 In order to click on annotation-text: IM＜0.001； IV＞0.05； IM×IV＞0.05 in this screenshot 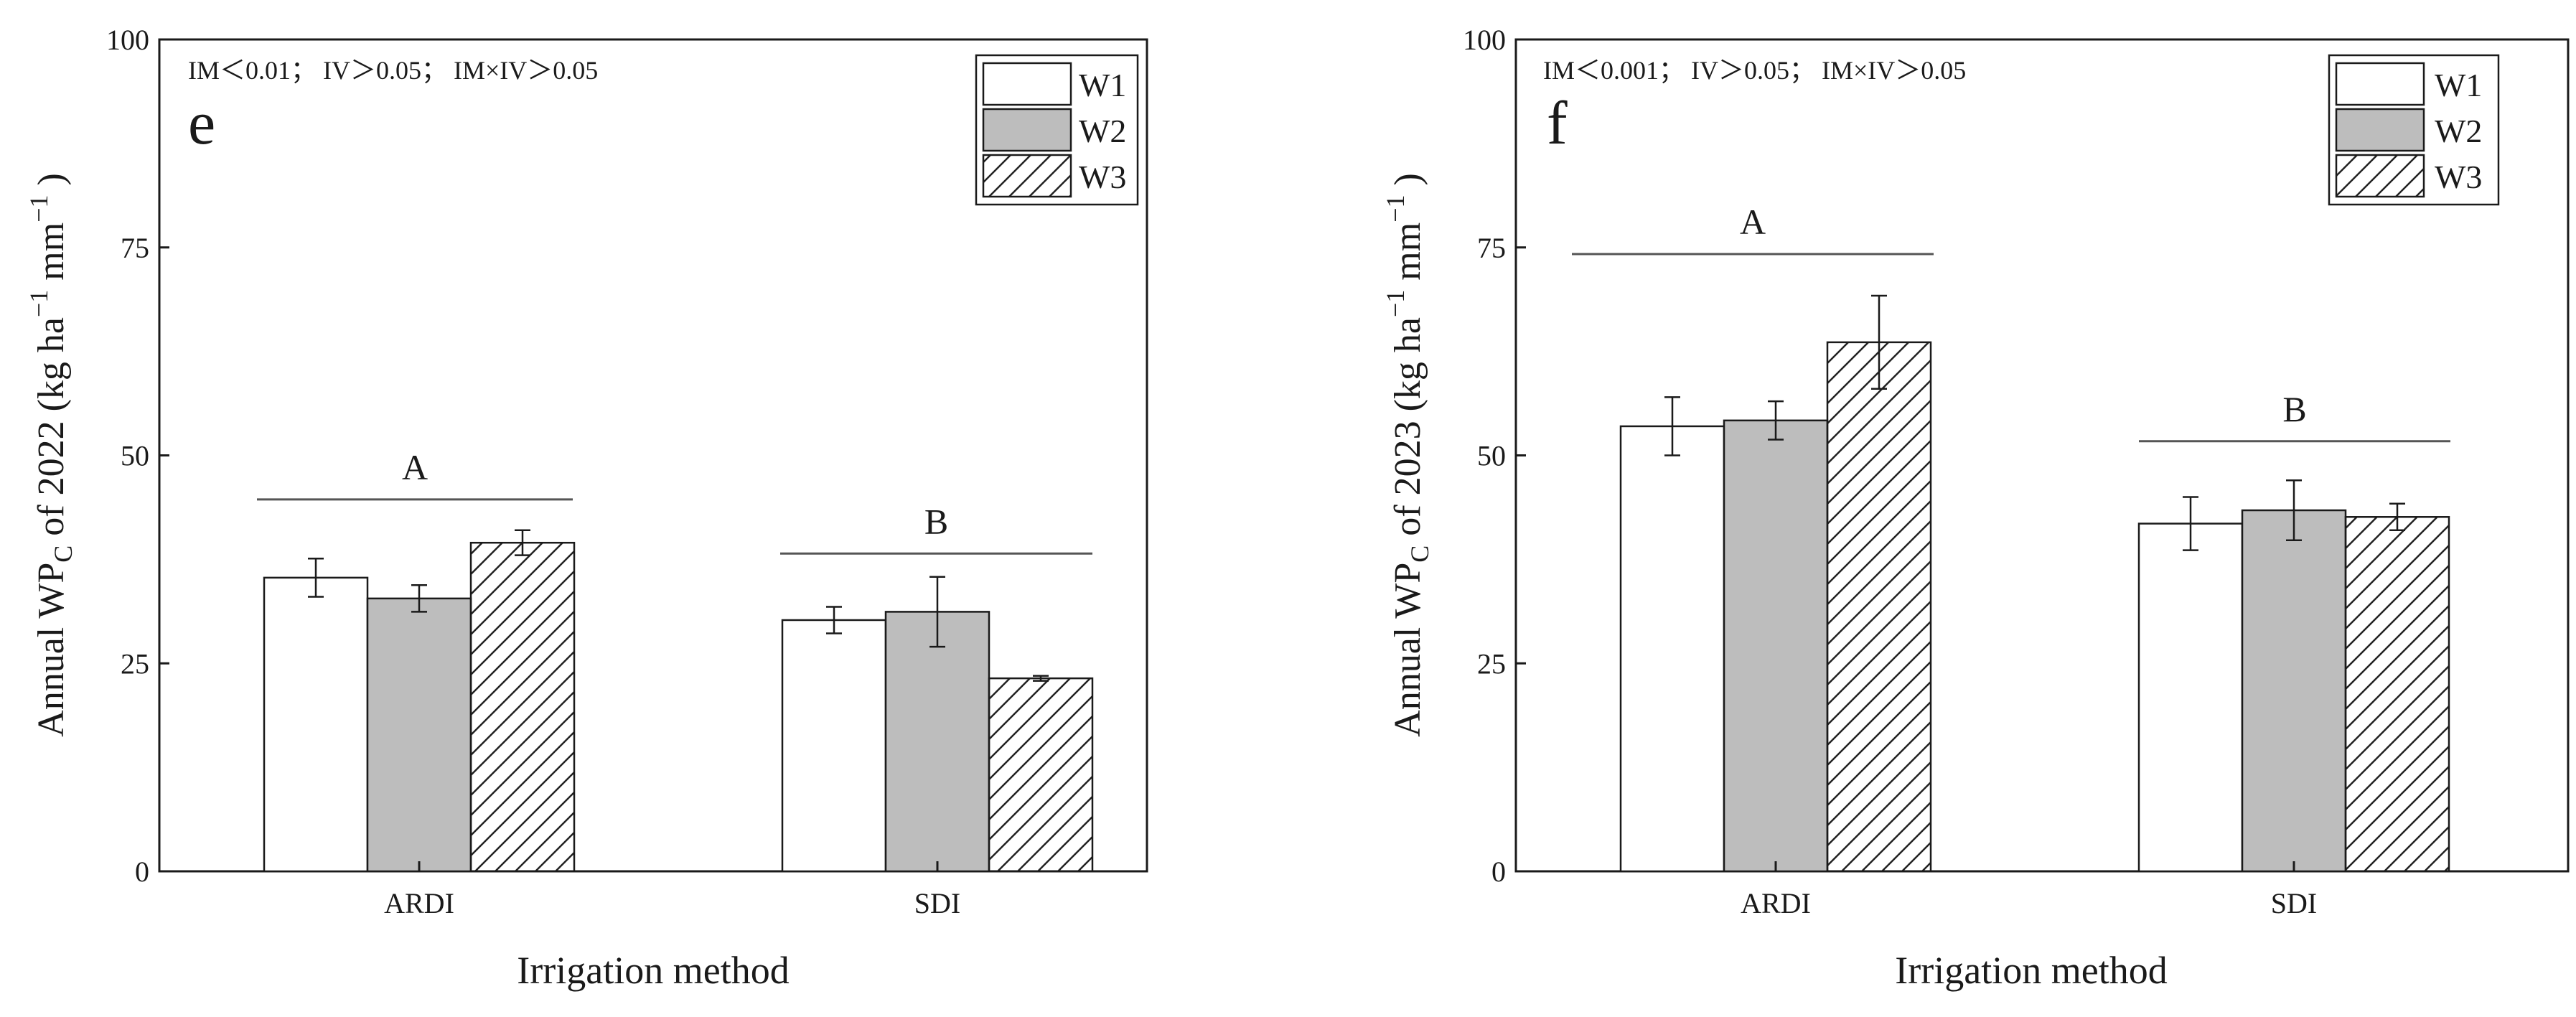, I will do `click(1755, 70)`.